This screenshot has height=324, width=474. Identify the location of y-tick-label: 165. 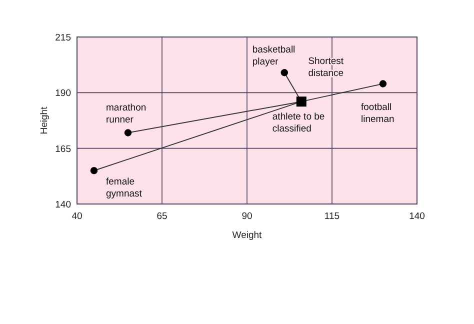
(63, 149).